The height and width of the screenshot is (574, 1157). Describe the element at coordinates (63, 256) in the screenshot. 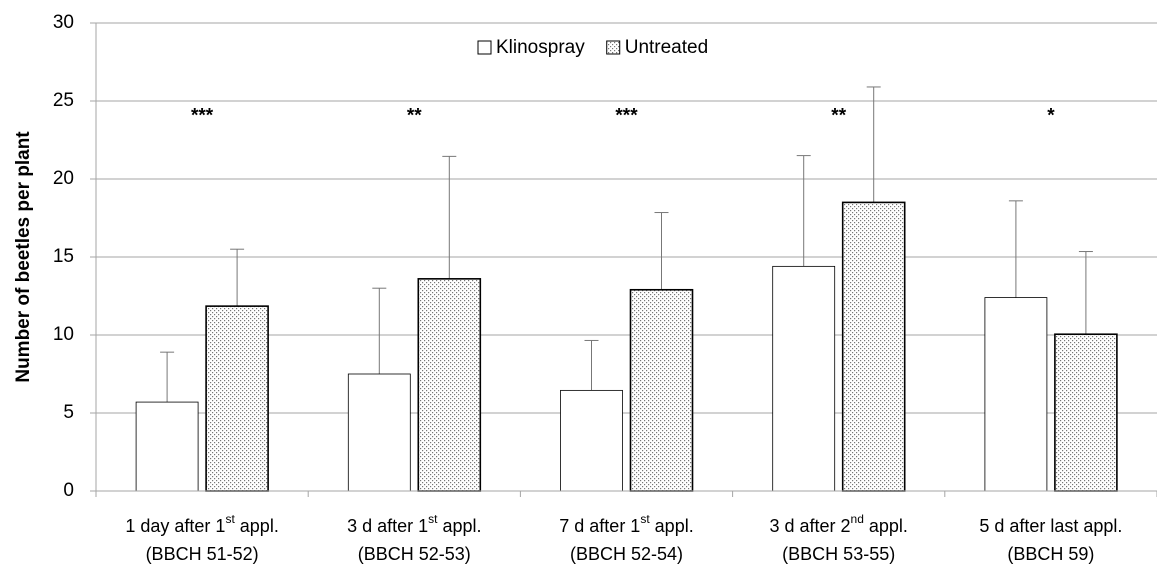

I see `y-tick-label: 15` at that location.